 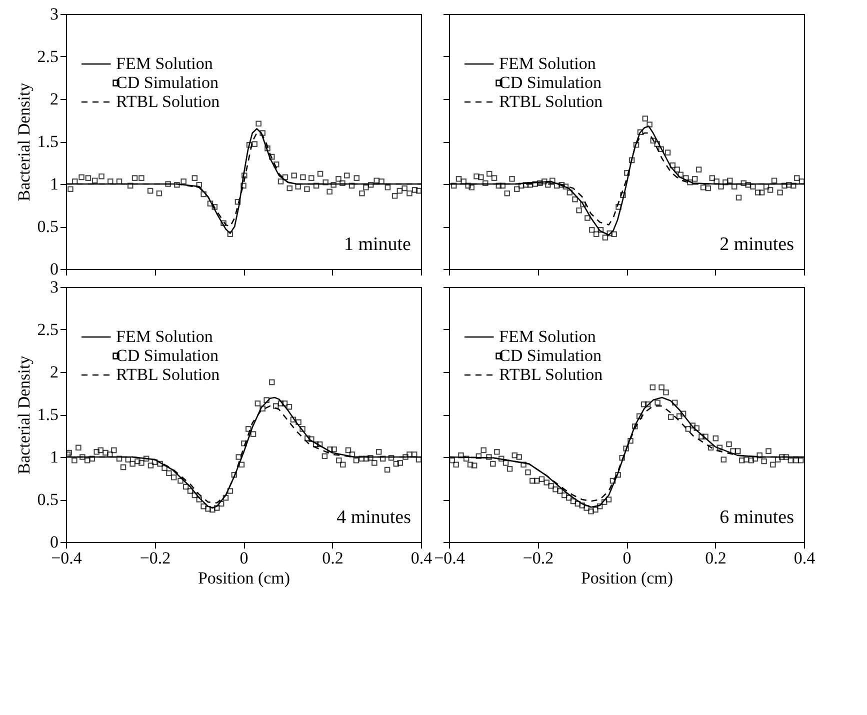 What do you see at coordinates (377, 244) in the screenshot?
I see `annotation: 1 minute` at bounding box center [377, 244].